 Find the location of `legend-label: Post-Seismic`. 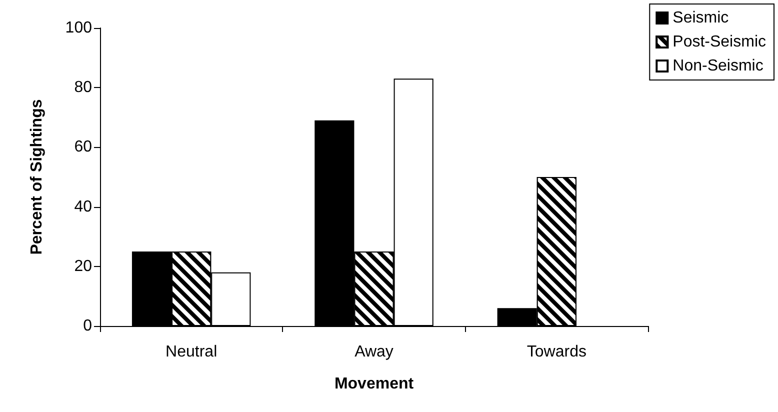

legend-label: Post-Seismic is located at coordinates (719, 42).